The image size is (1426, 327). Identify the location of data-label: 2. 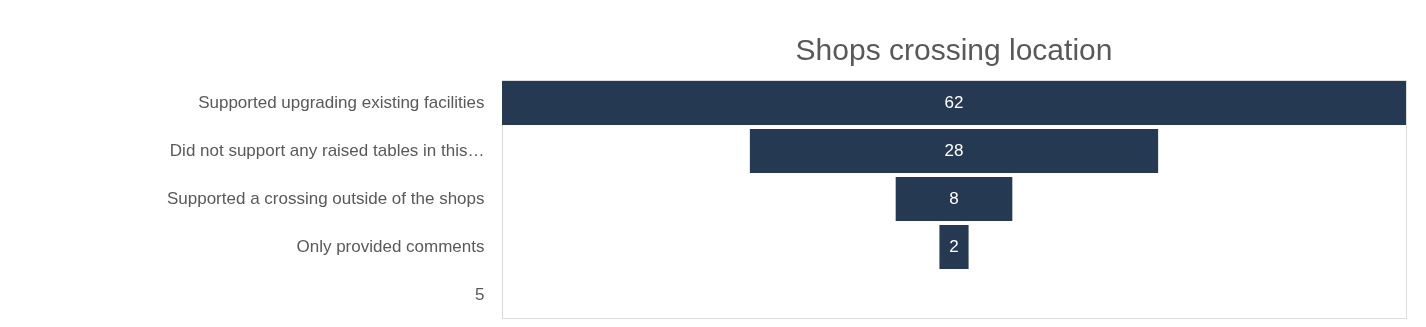
(954, 246).